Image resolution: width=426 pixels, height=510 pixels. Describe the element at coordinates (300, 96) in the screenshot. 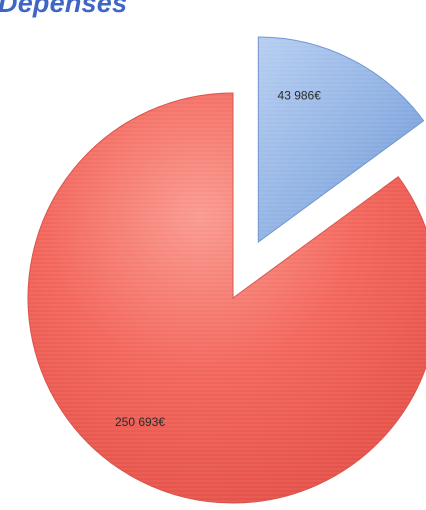

I see `pie-slice-0-label: 43 986€` at that location.